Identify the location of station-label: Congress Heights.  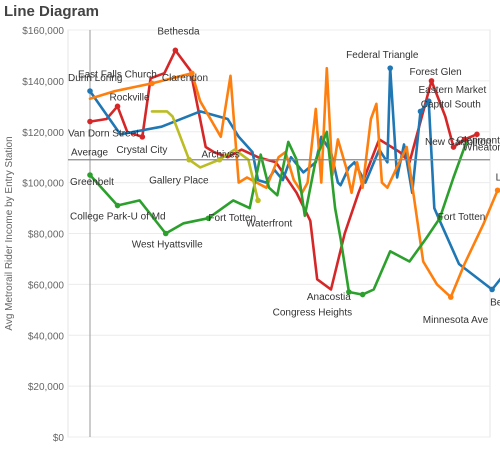
(312, 313).